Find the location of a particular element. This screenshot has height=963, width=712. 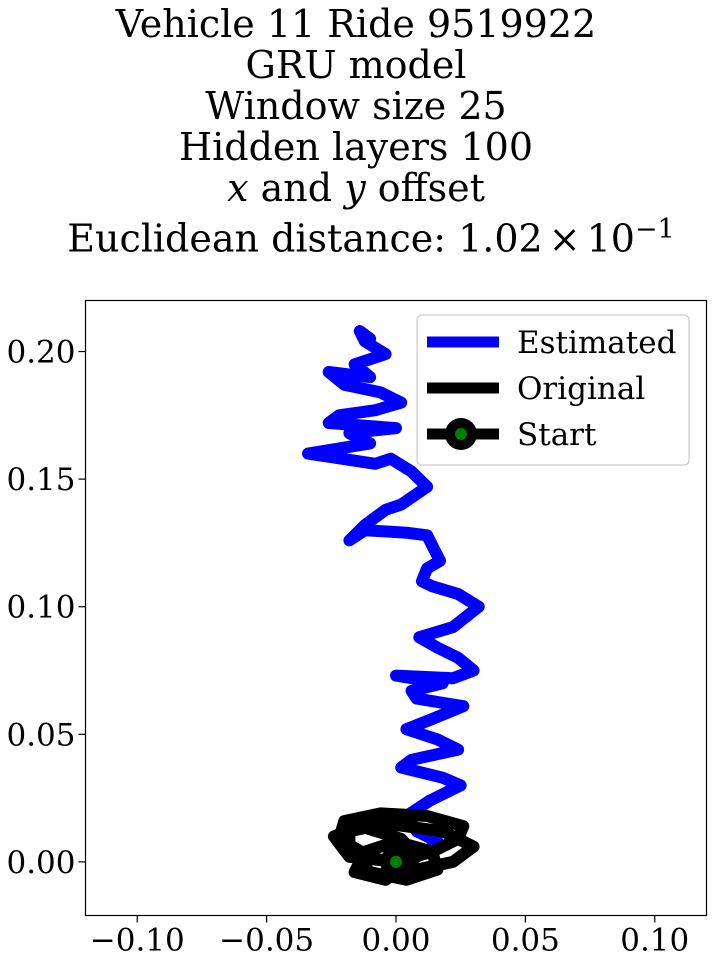

title-var-y: y is located at coordinates (355, 188).